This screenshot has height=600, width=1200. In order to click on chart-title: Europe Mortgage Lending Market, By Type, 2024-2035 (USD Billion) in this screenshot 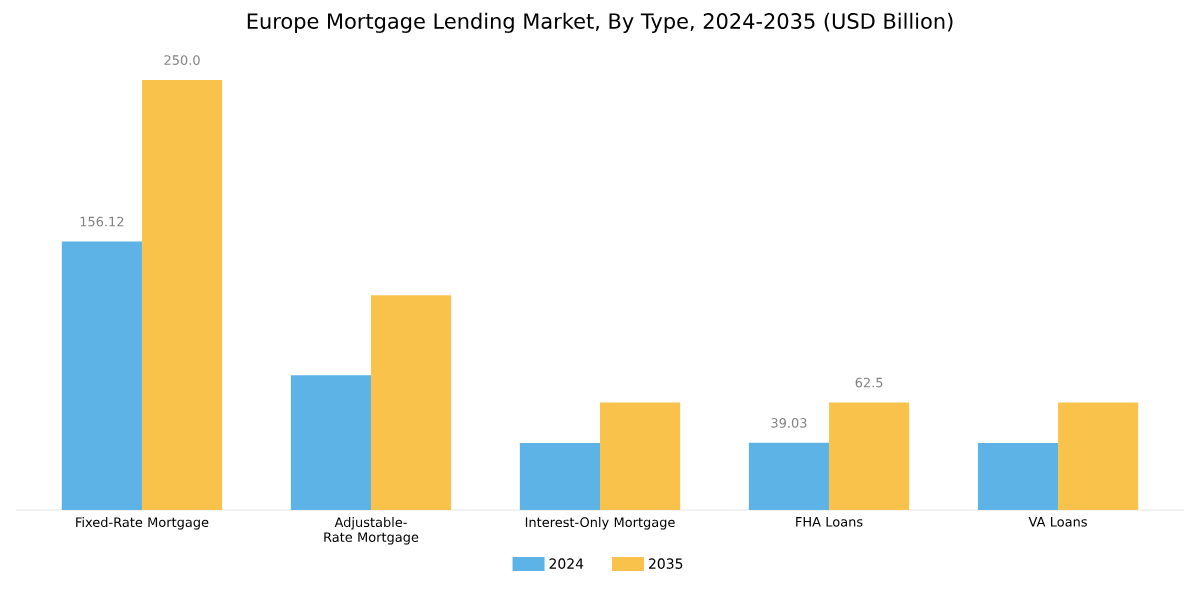, I will do `click(600, 22)`.